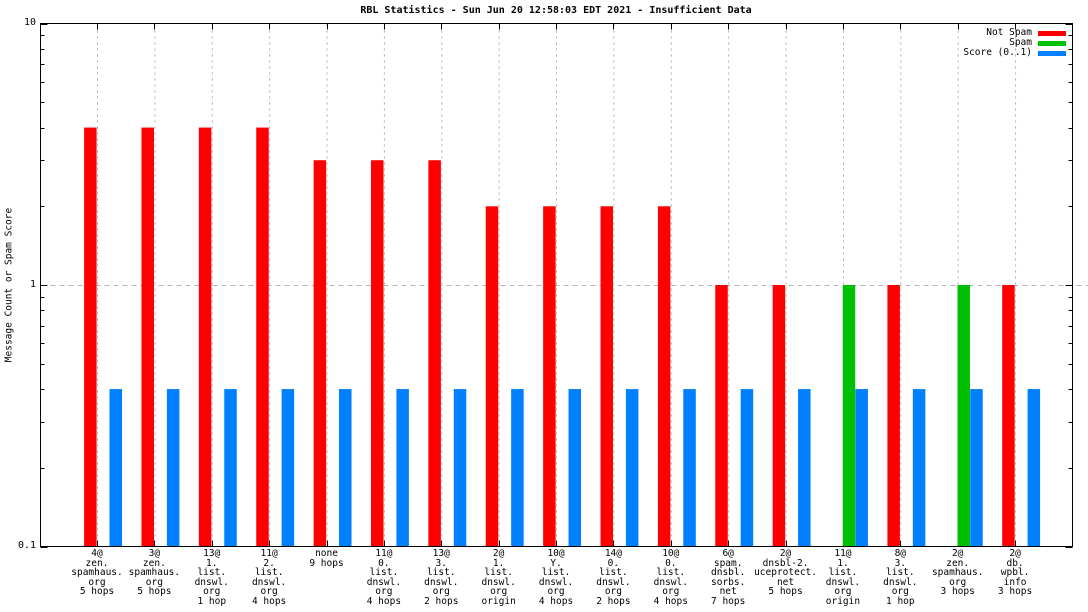 The width and height of the screenshot is (1088, 612). What do you see at coordinates (900, 577) in the screenshot?
I see `x-category-label: 8@ 3. list. dnswl. org 1 hop` at bounding box center [900, 577].